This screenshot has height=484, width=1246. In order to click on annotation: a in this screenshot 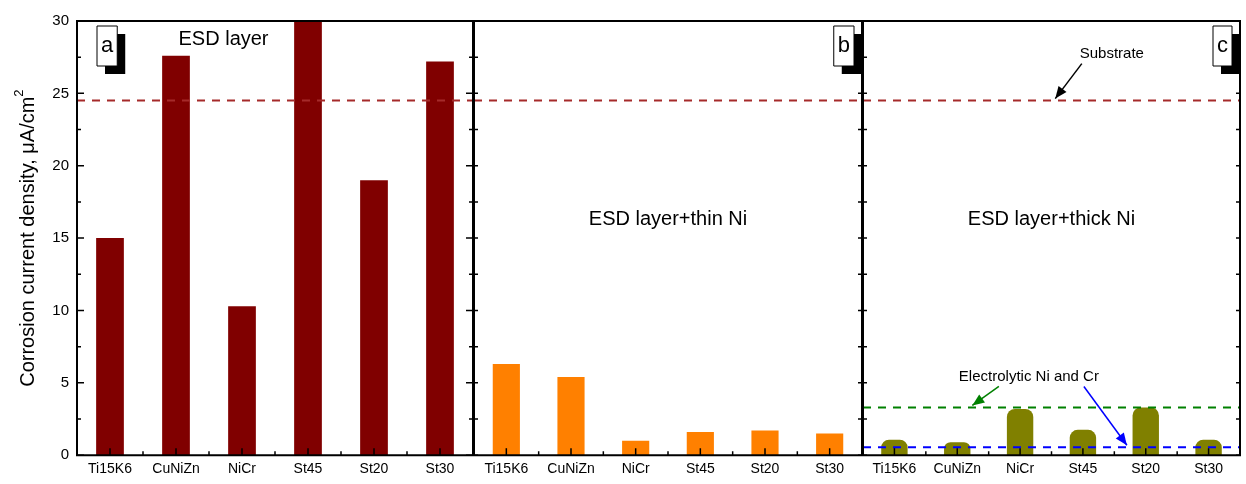, I will do `click(107, 45)`.